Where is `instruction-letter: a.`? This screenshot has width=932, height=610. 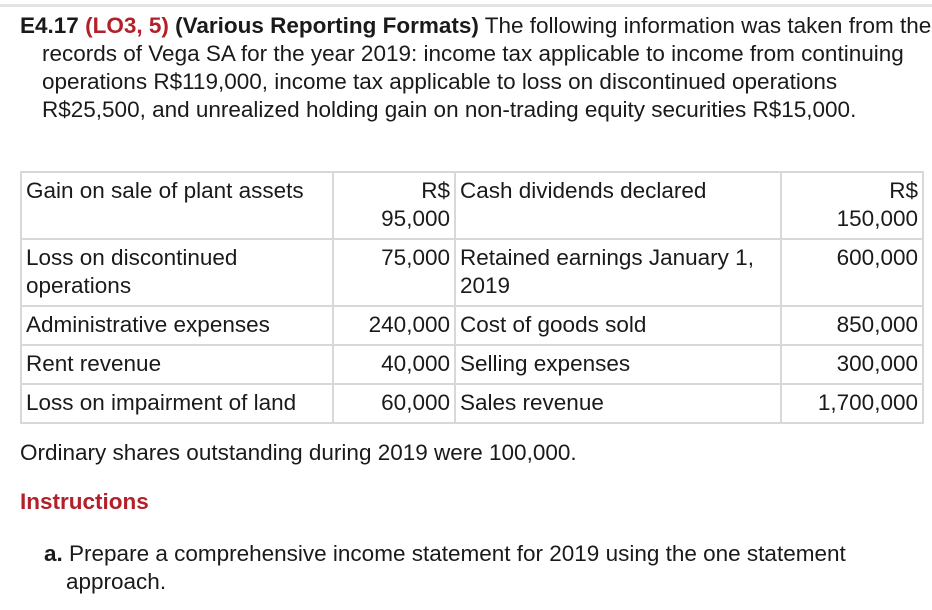
instruction-letter: a. is located at coordinates (53, 553).